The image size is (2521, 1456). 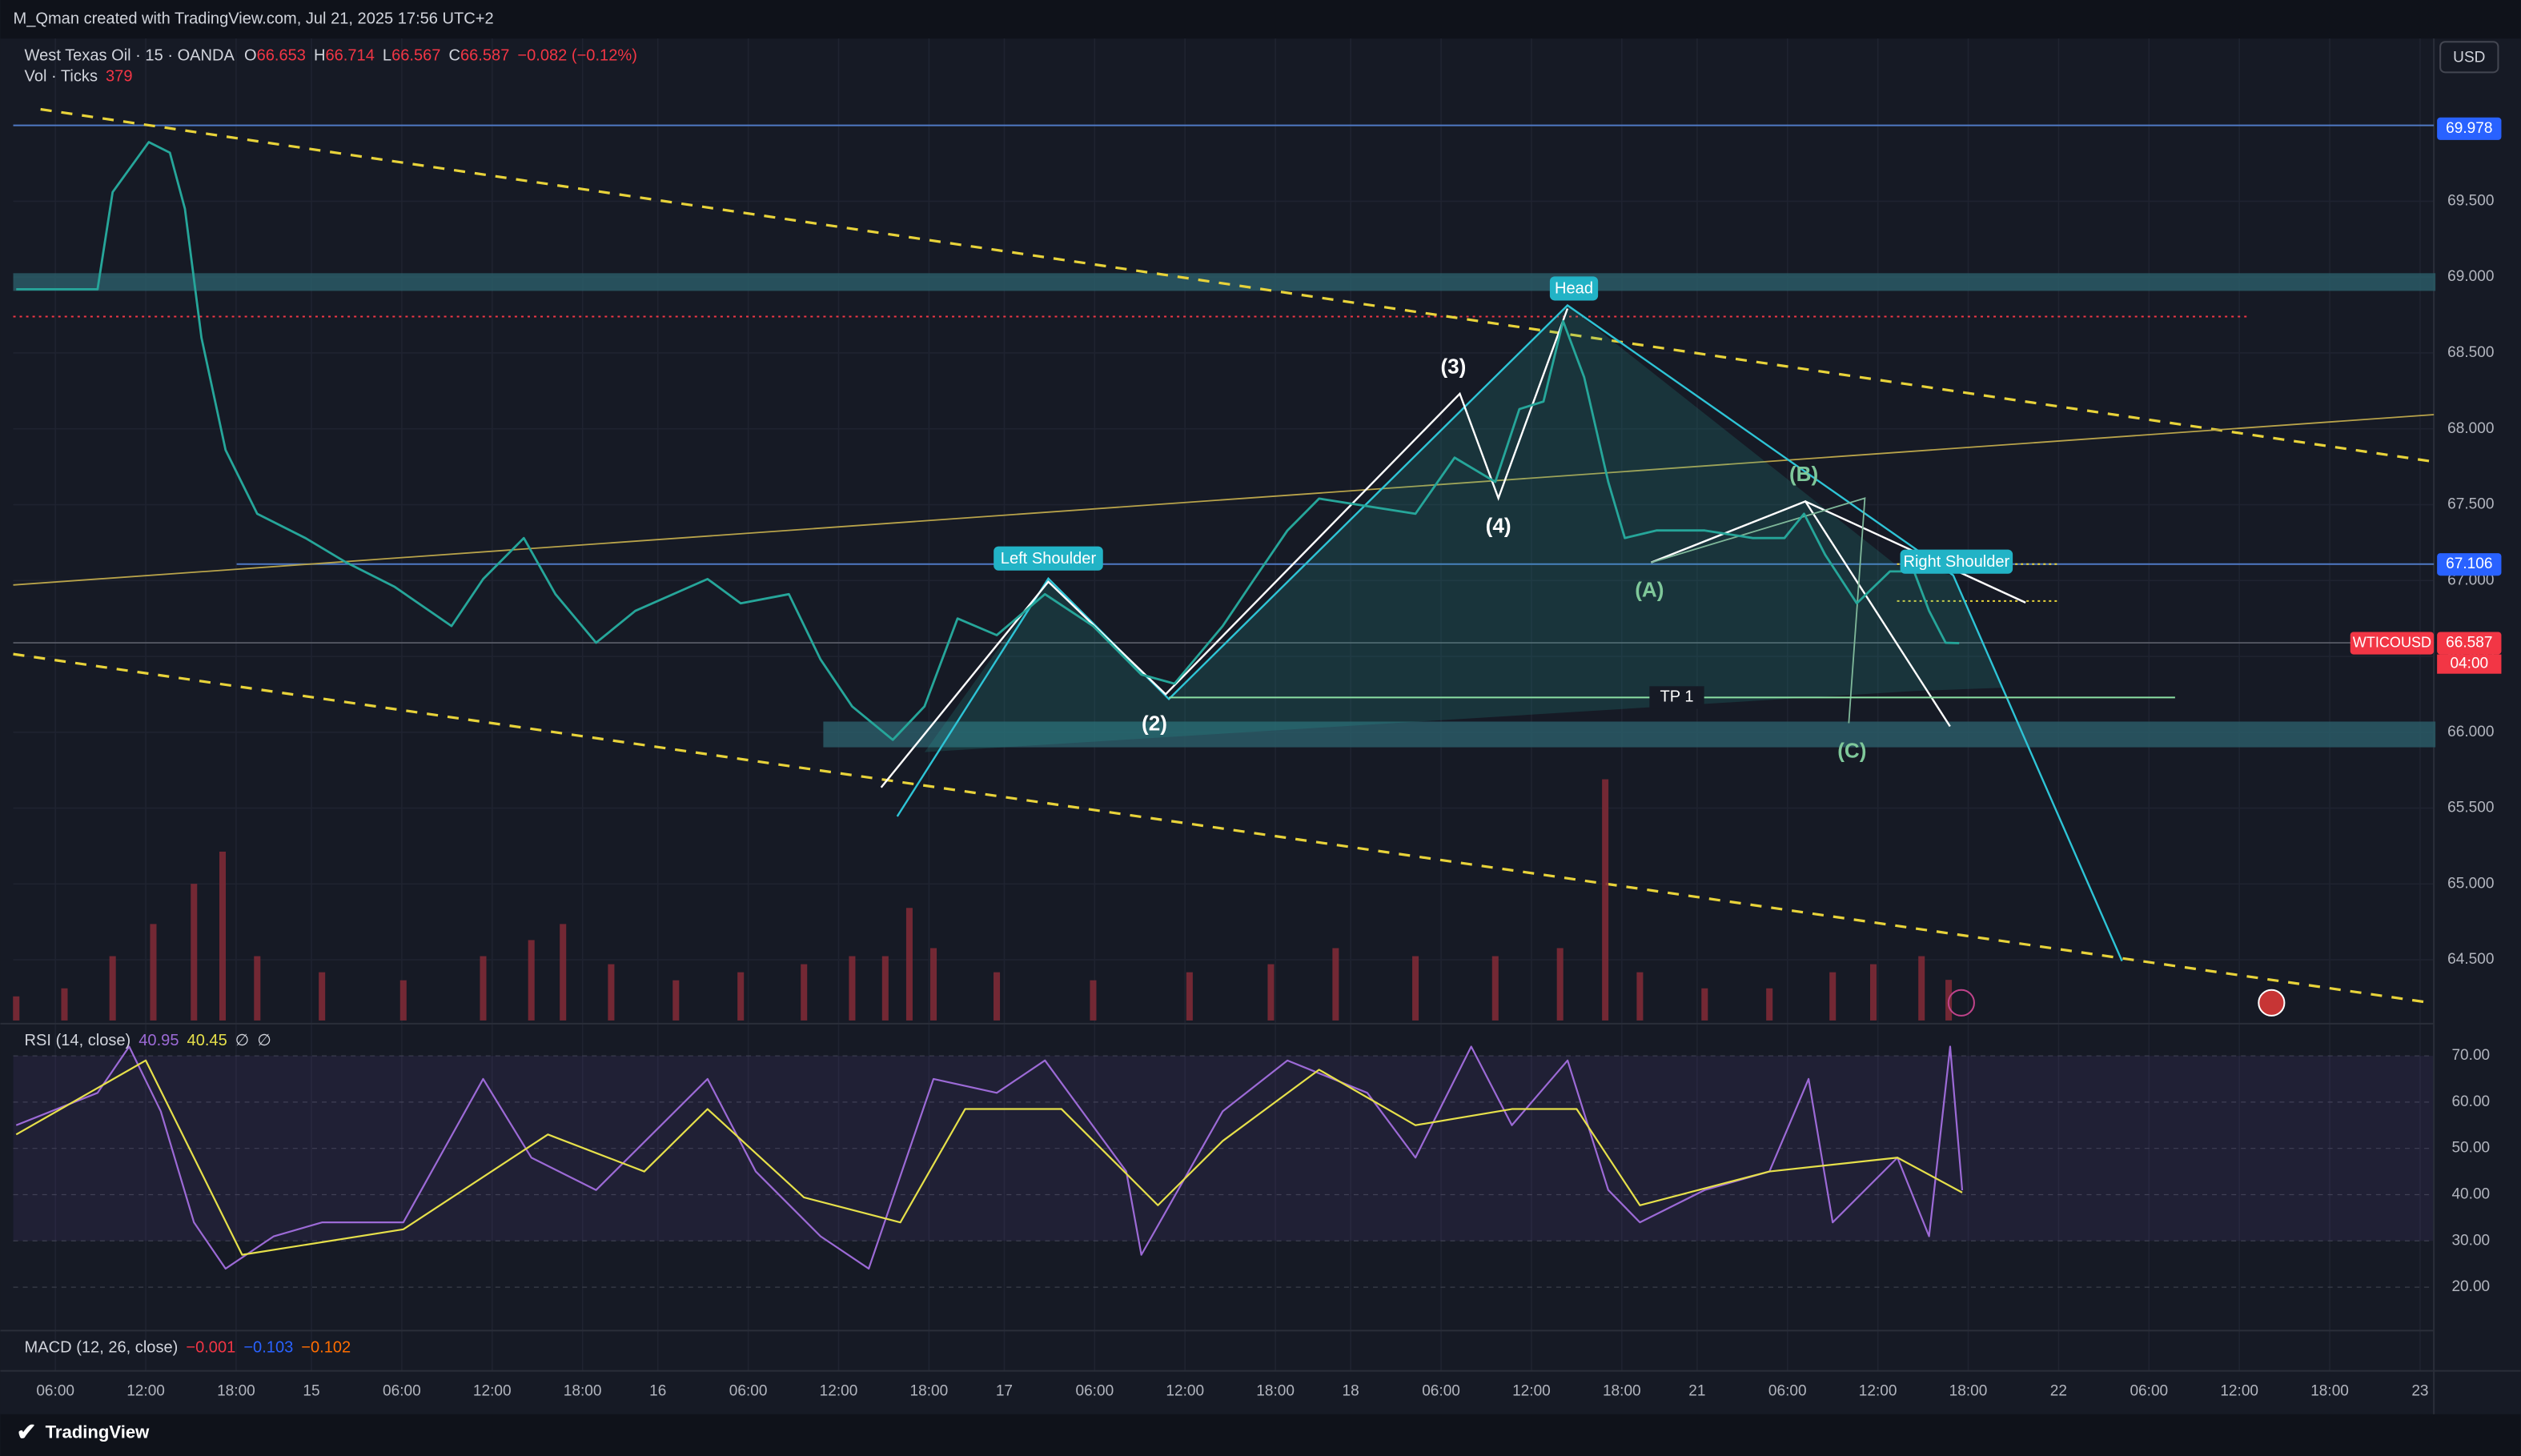 I want to click on y-tick-label: 40.00, so click(x=2470, y=1195).